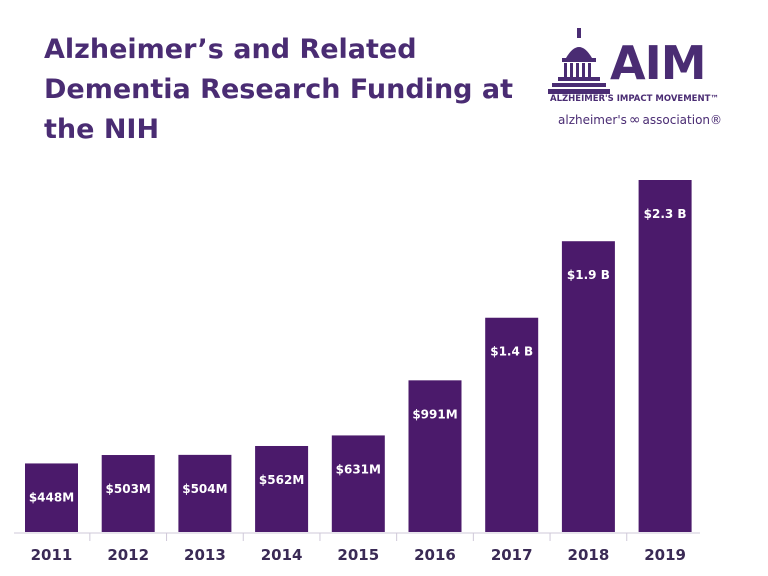  I want to click on data-label-2019: $2.3 B, so click(665, 214).